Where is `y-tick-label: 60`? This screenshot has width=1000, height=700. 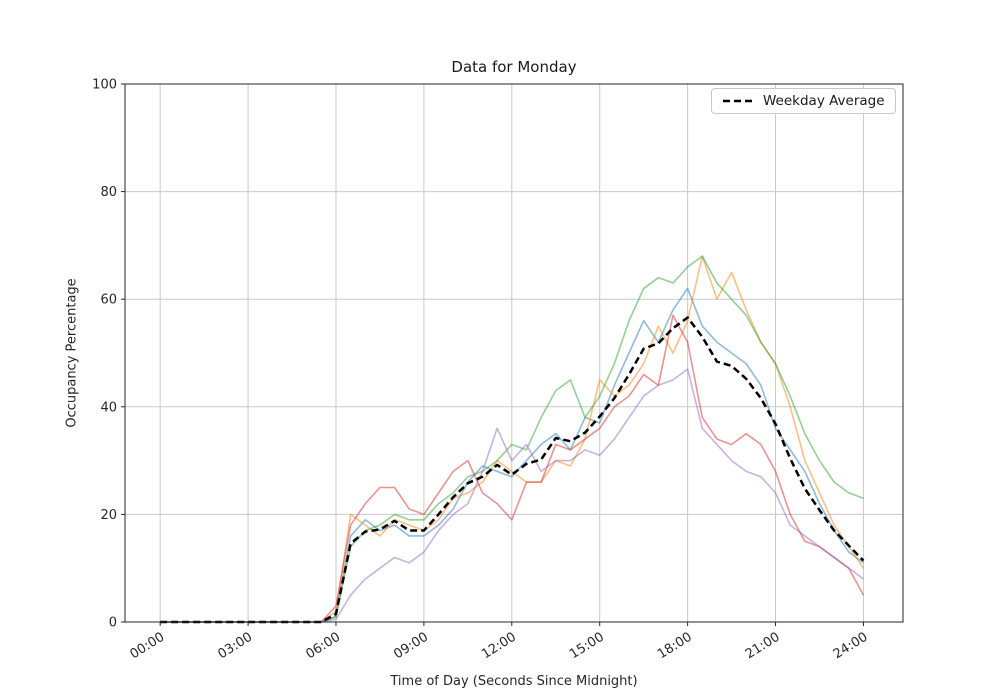
y-tick-label: 60 is located at coordinates (108, 300).